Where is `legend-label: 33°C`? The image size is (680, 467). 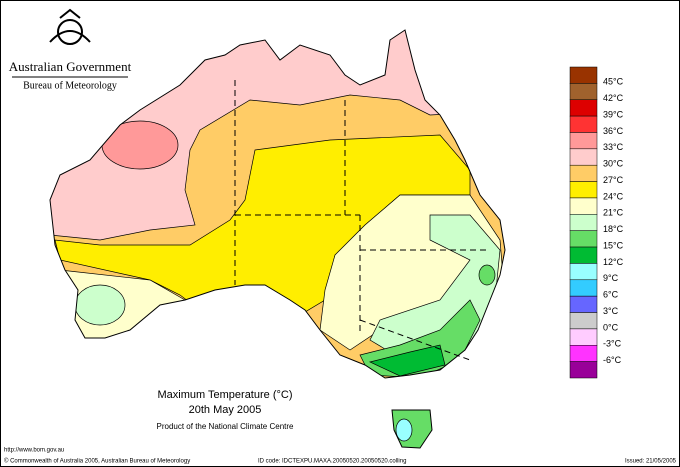 legend-label: 33°C is located at coordinates (613, 147).